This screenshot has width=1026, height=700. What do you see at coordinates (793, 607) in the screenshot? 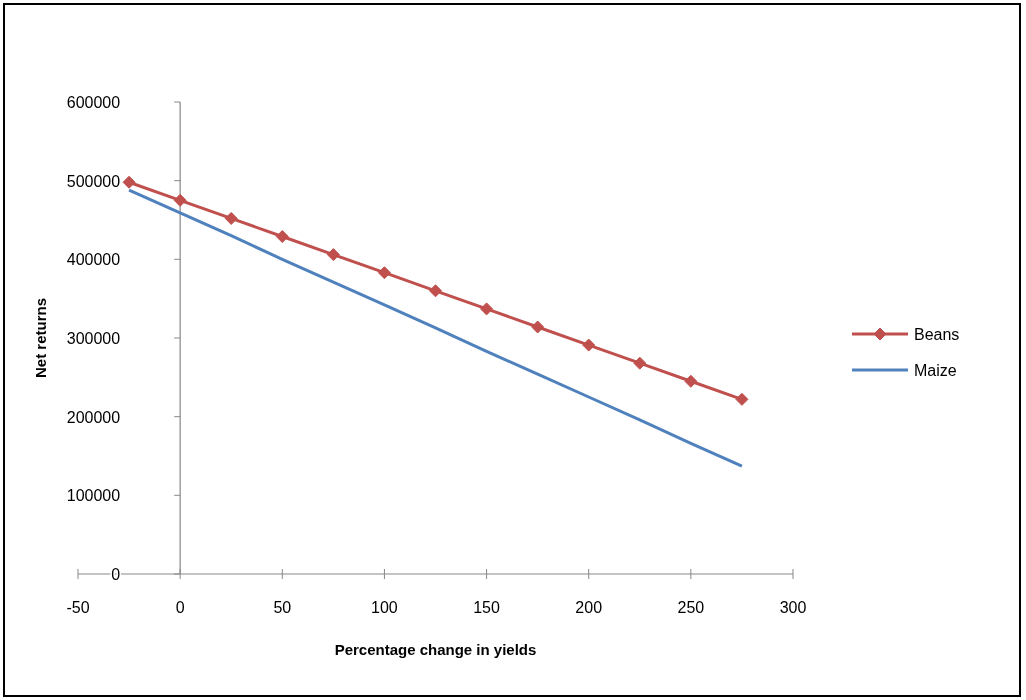
I see `x-tick-label: 300` at bounding box center [793, 607].